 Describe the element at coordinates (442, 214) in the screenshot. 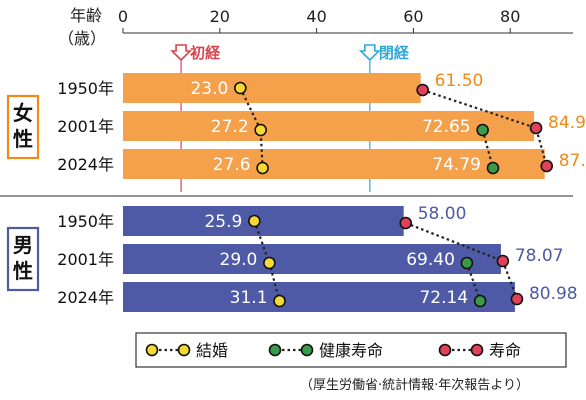

I see `lifespan-value-label: 58.00` at that location.